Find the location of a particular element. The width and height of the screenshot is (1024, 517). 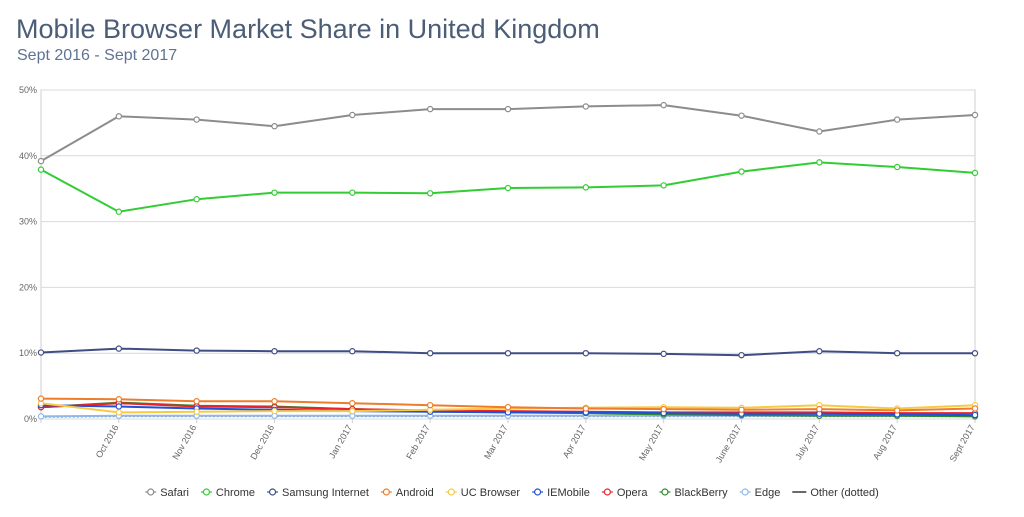

legend-label: UC Browser is located at coordinates (491, 493).